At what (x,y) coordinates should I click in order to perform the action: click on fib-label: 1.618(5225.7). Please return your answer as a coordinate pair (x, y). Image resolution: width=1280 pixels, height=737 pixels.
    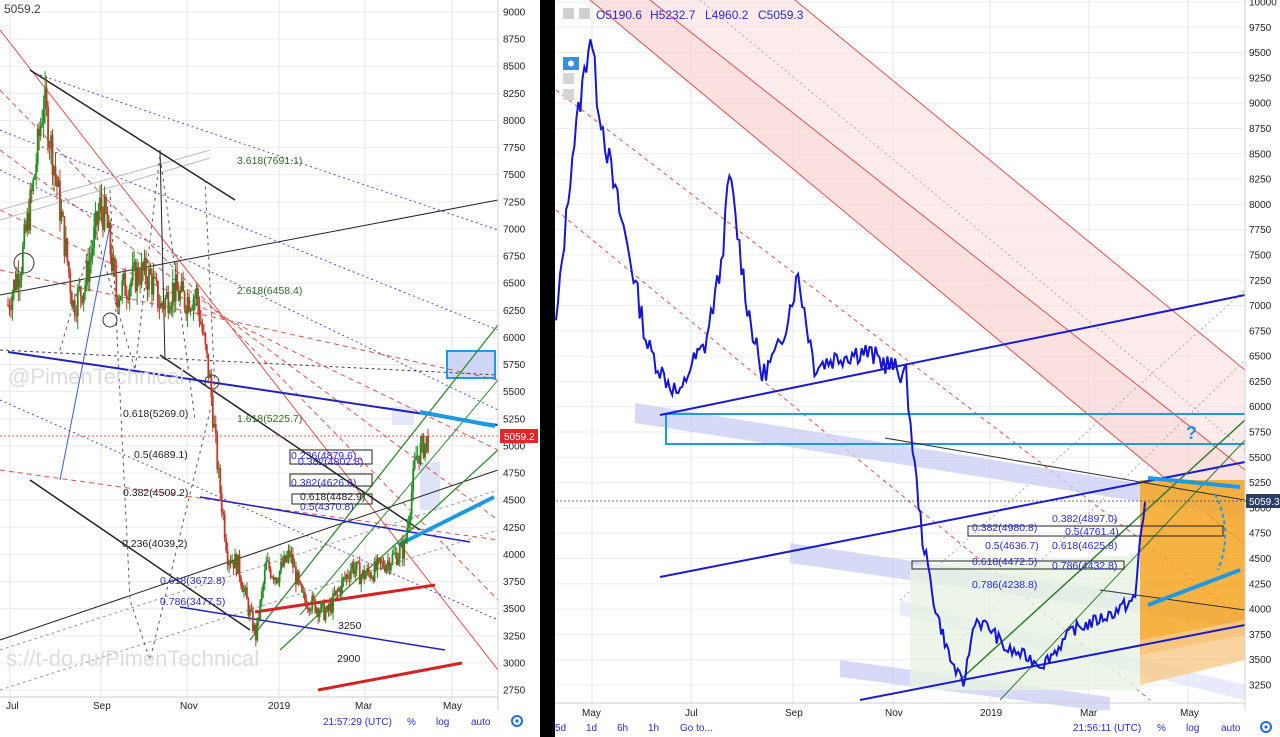
    Looking at the image, I should click on (269, 419).